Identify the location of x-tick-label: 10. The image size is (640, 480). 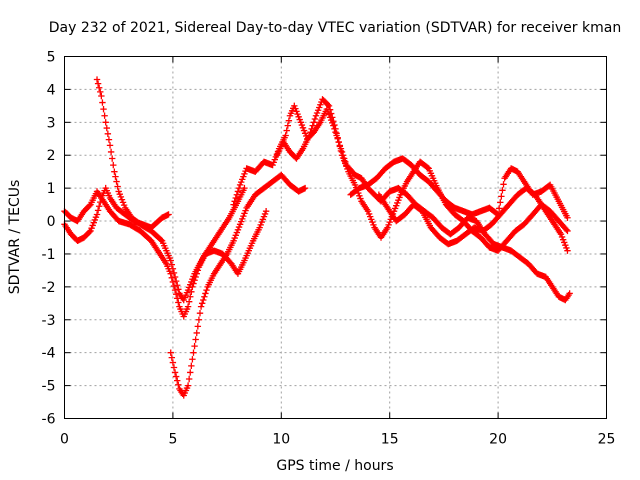
(281, 440).